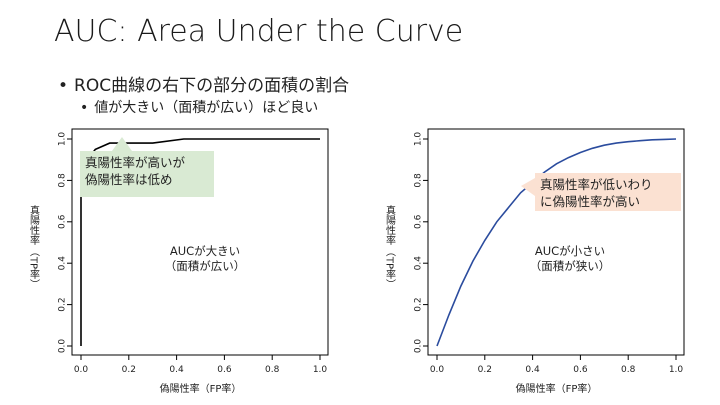 The height and width of the screenshot is (405, 720). Describe the element at coordinates (485, 370) in the screenshot. I see `chart2-x-tick-label: 0.2` at that location.